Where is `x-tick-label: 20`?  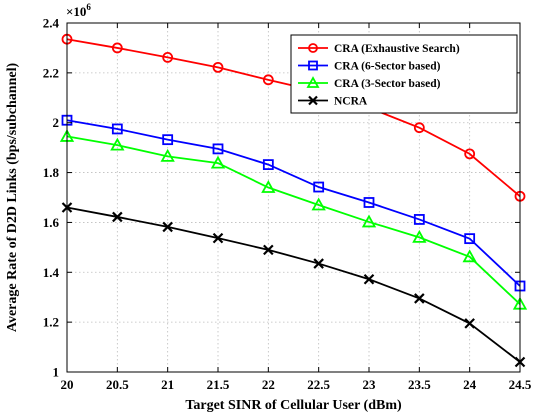
x-tick-label: 20 is located at coordinates (67, 384).